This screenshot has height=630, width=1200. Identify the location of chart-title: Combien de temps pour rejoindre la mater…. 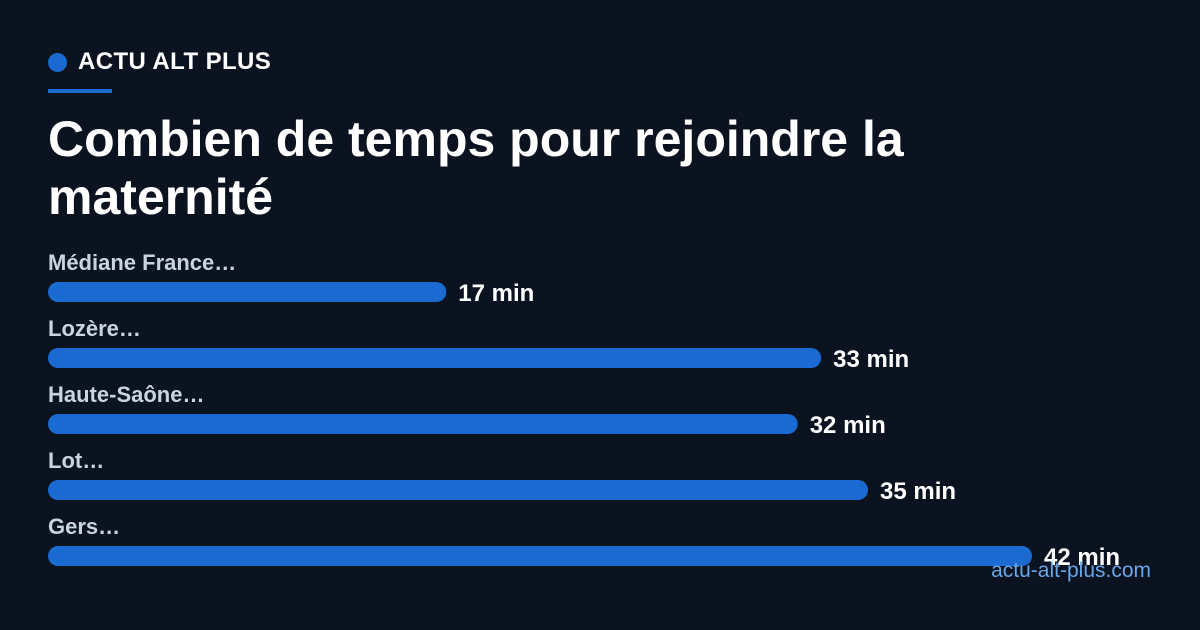
(476, 168).